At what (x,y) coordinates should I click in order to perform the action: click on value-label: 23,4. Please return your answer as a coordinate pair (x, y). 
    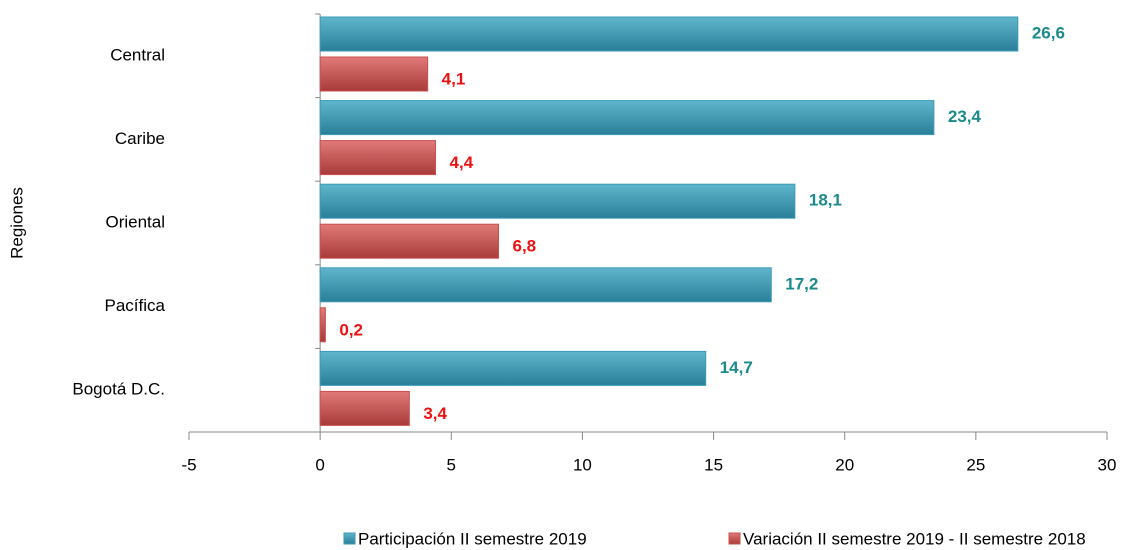
    Looking at the image, I should click on (965, 116).